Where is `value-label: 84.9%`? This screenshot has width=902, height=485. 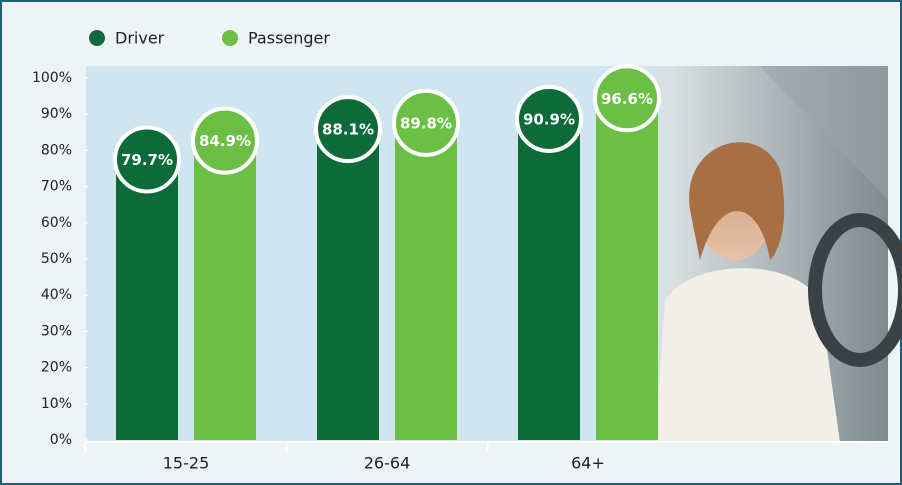
value-label: 84.9% is located at coordinates (225, 141).